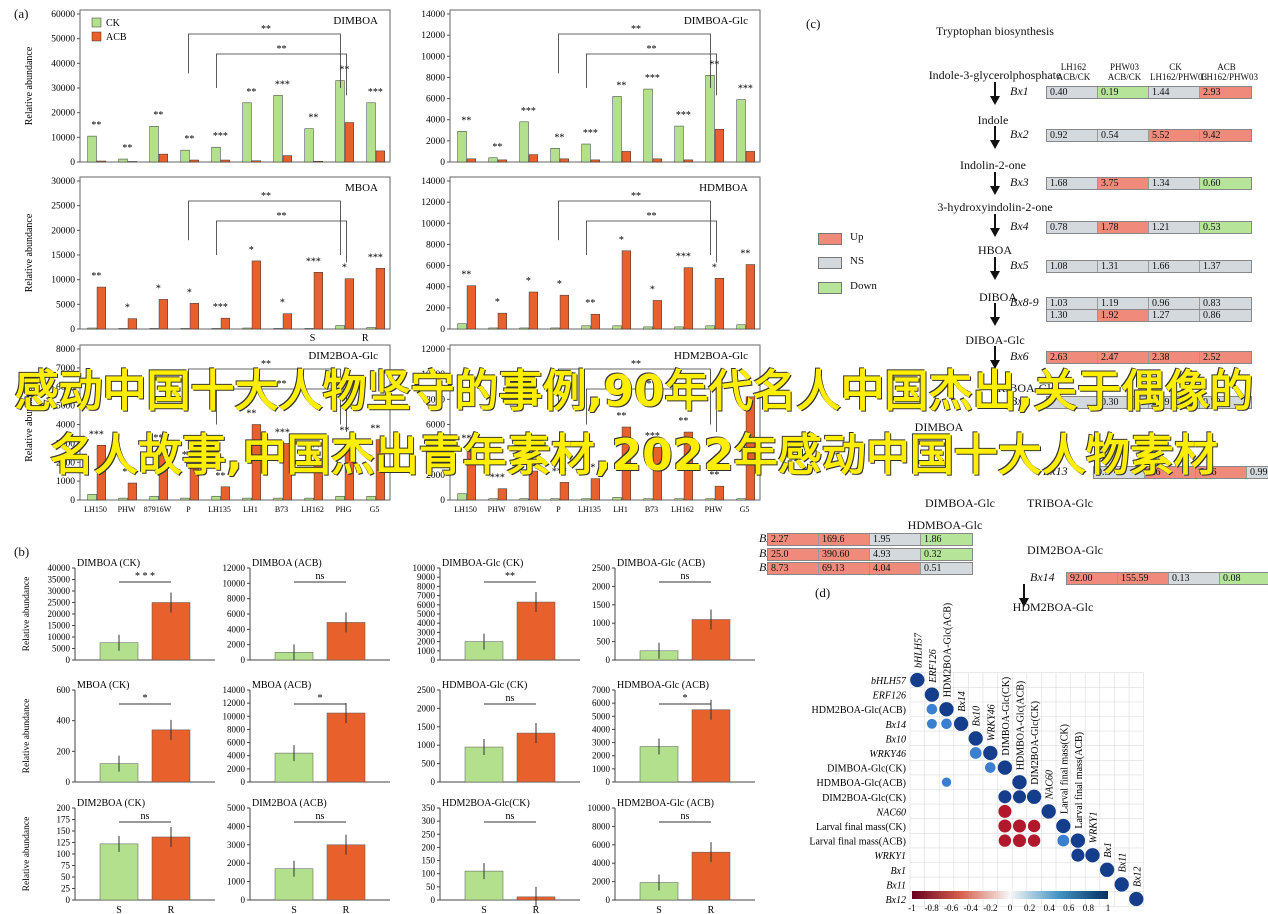 Image resolution: width=1268 pixels, height=914 pixels. Describe the element at coordinates (1170, 472) in the screenshot. I see `heatmap-cell: 7.6` at that location.